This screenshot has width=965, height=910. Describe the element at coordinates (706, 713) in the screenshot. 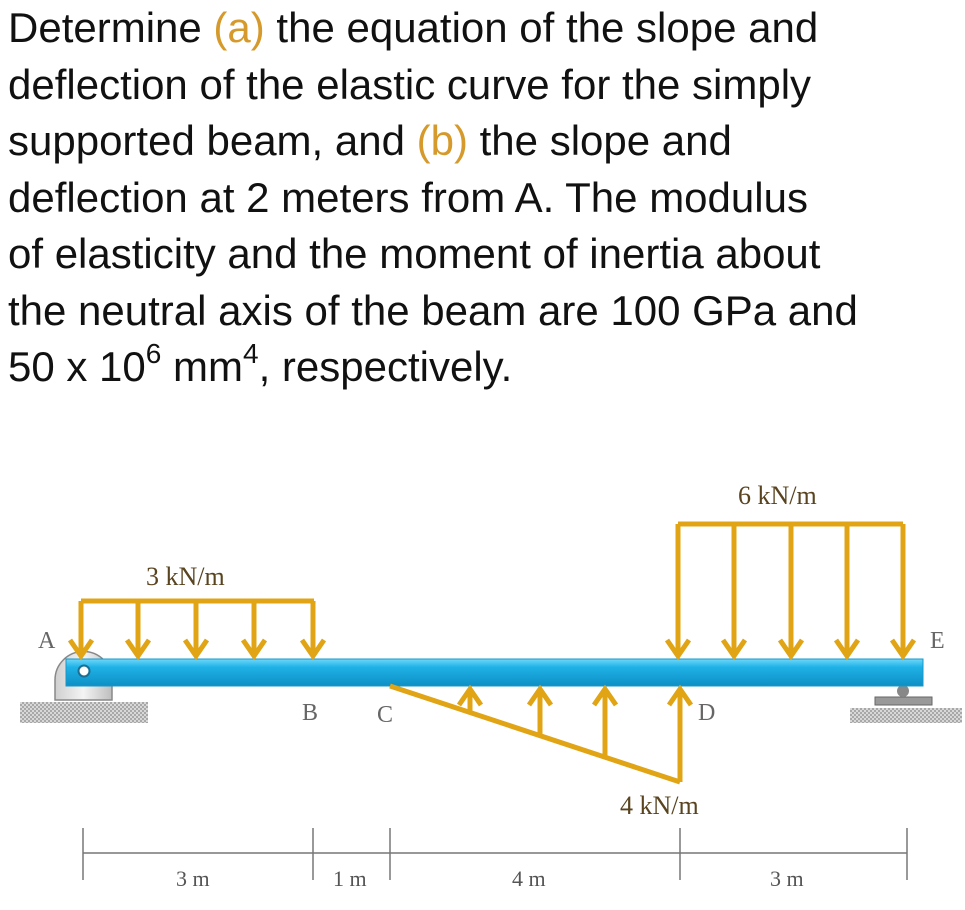

I see `point-d-label: D` at that location.